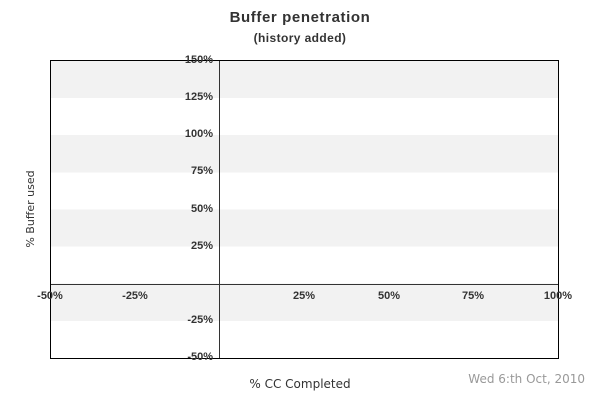 This screenshot has height=400, width=600. Describe the element at coordinates (304, 284) in the screenshot. I see `x-zero-axis-line` at that location.